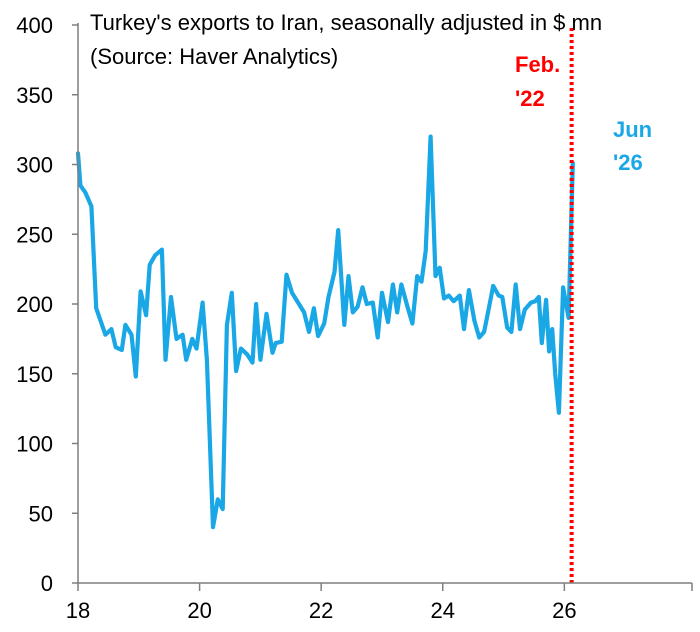 This screenshot has width=700, height=632. Describe the element at coordinates (214, 56) in the screenshot. I see `chart-subtitle: (Source: Haver Analytics)` at that location.